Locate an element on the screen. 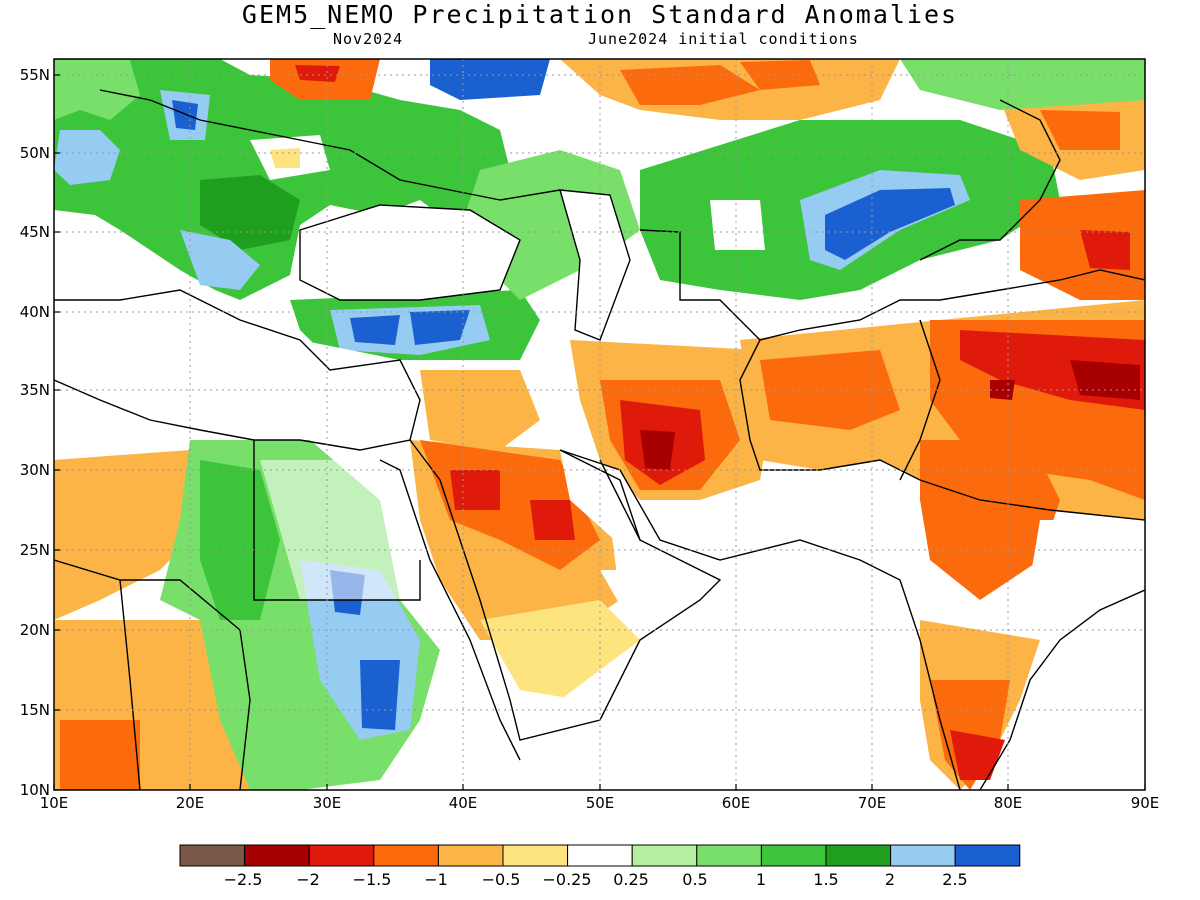 The width and height of the screenshot is (1200, 900). sea-red is located at coordinates (440, 595).